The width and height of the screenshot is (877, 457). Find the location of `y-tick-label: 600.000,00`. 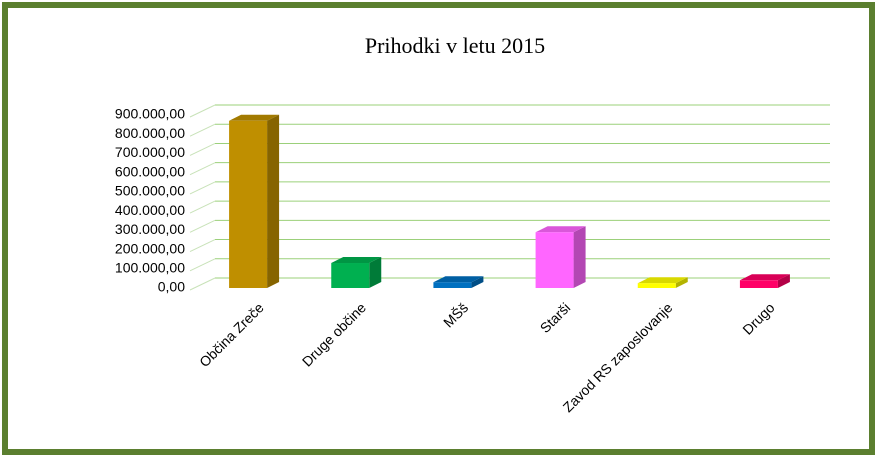

y-tick-label: 600.000,00 is located at coordinates (150, 171).